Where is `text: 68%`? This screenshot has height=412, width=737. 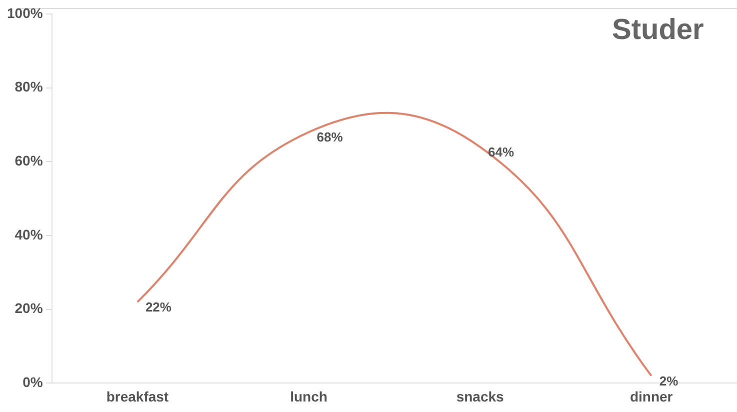 text: 68% is located at coordinates (329, 137).